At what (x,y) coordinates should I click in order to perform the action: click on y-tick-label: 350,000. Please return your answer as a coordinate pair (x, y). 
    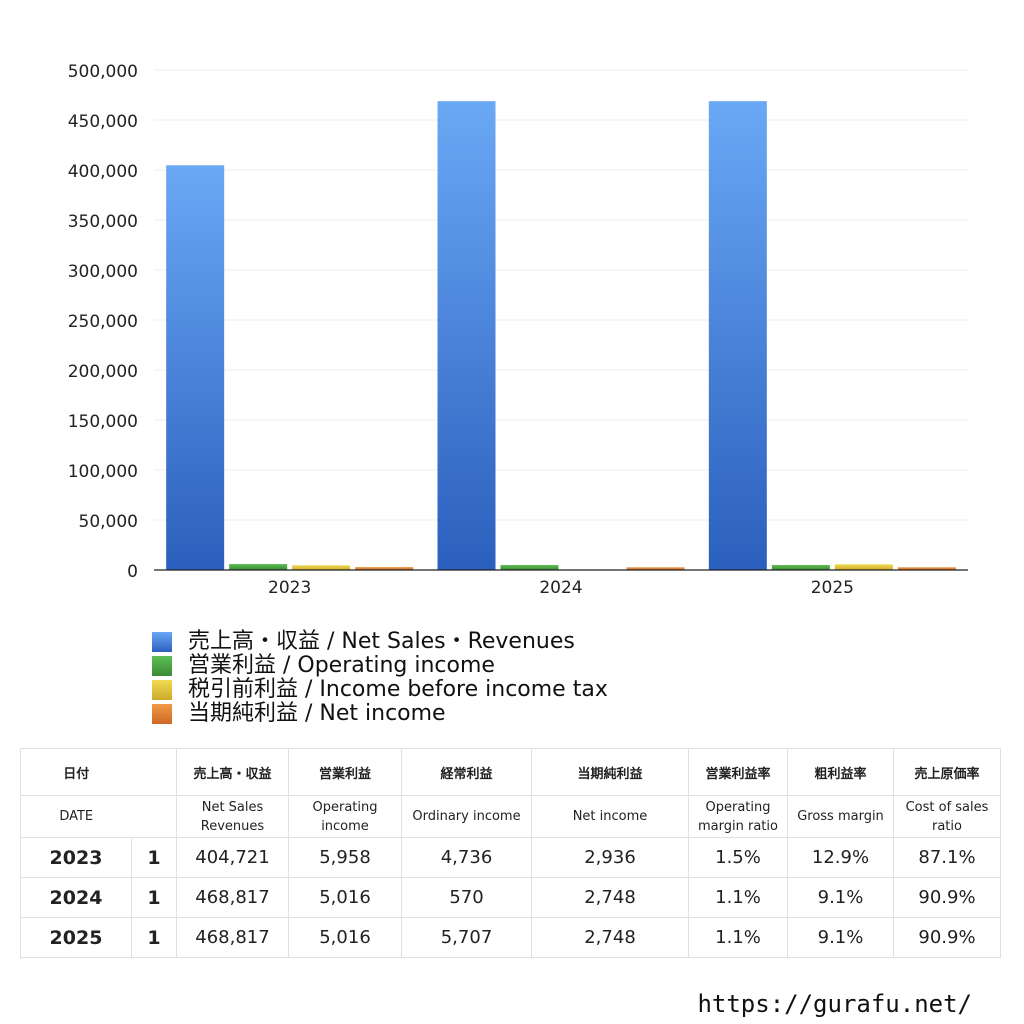
    Looking at the image, I should click on (103, 222).